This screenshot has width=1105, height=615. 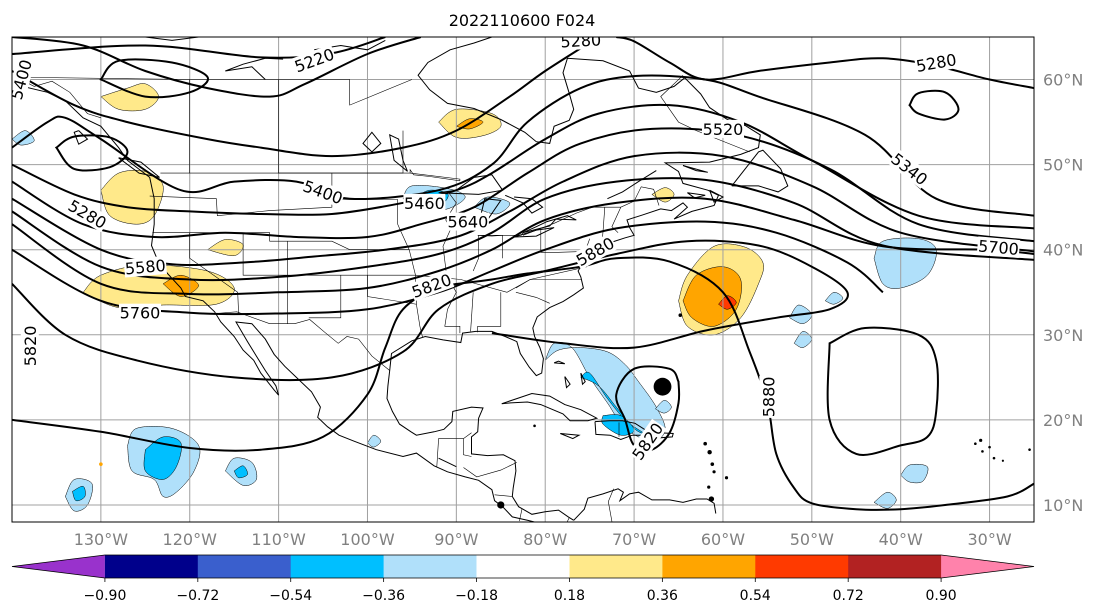 I want to click on contour-label: 5880, so click(x=768, y=396).